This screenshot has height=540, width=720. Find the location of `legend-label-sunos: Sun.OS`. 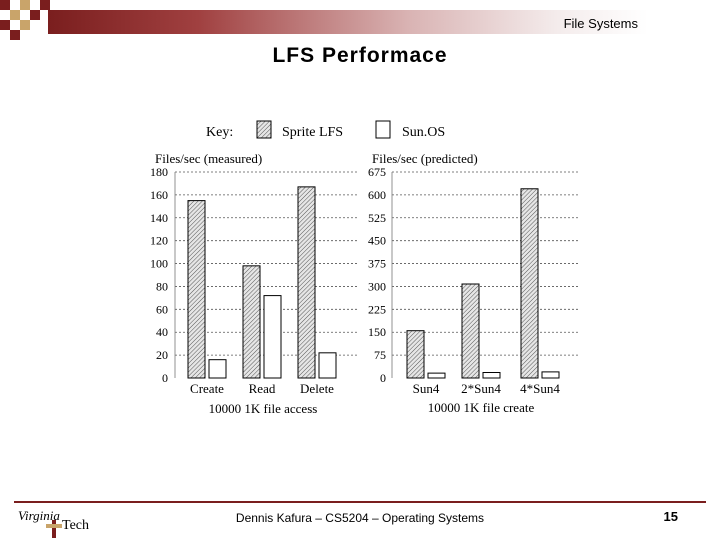

legend-label-sunos: Sun.OS is located at coordinates (423, 132).